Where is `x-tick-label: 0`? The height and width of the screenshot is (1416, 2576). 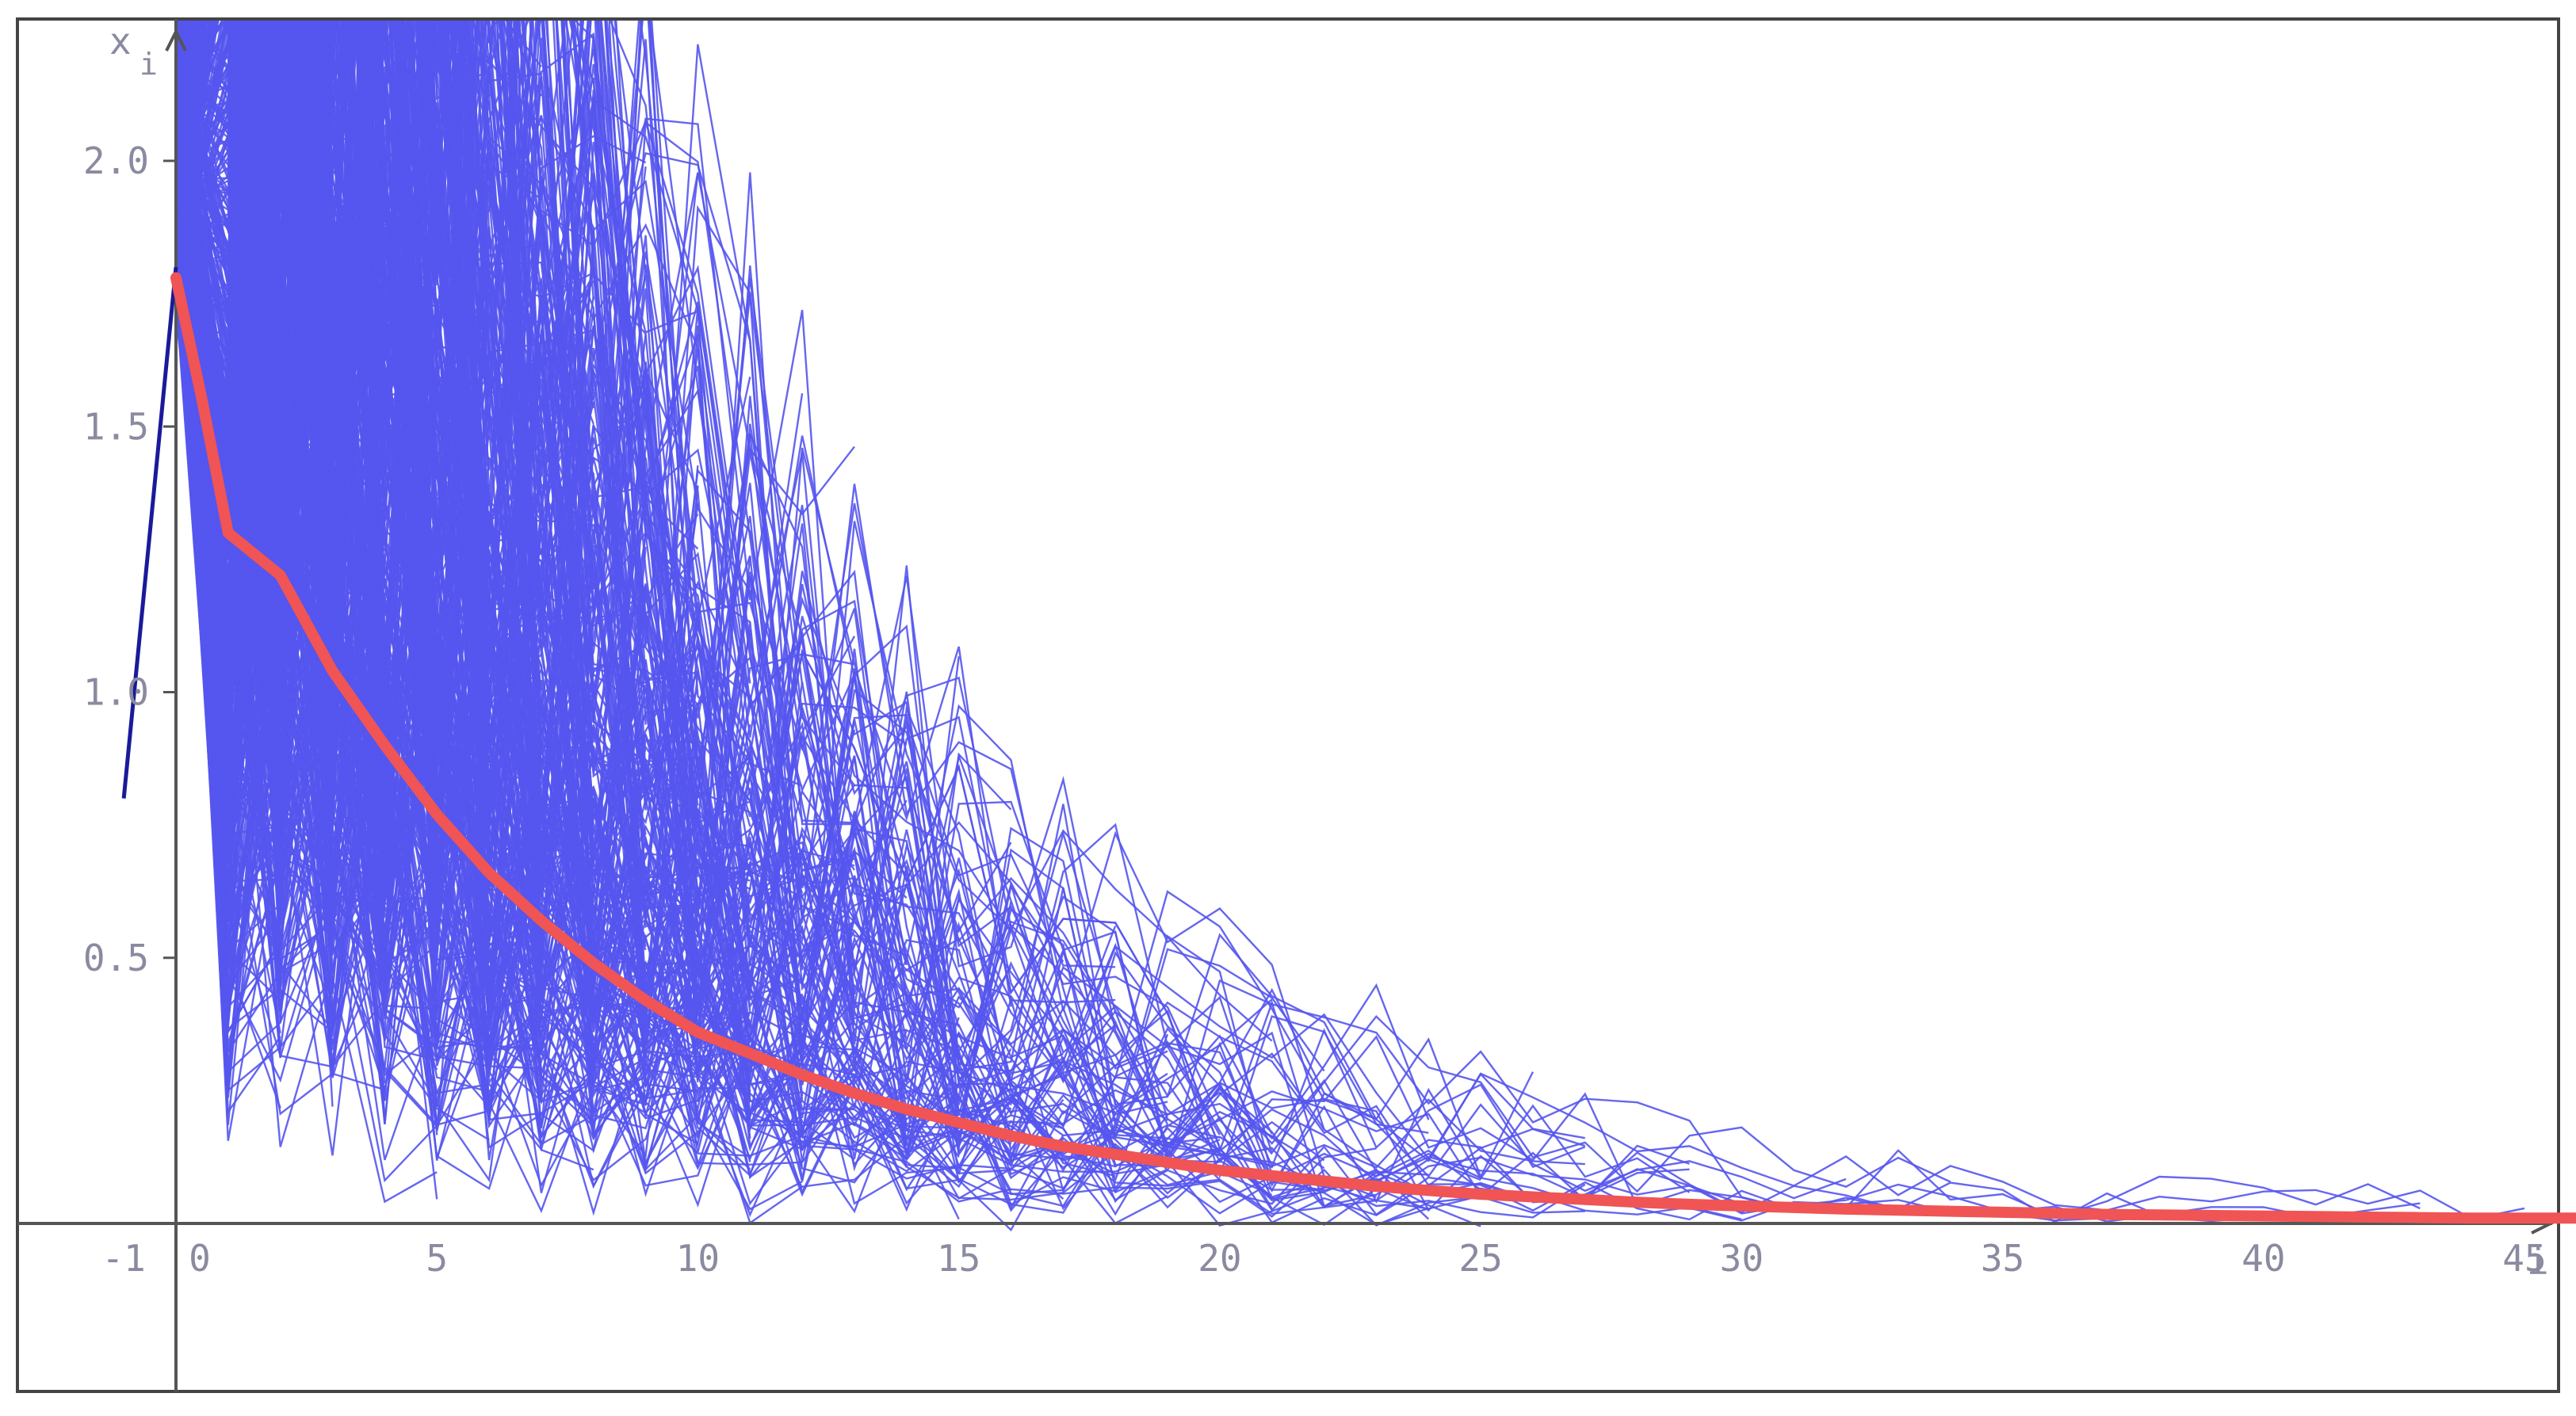 x-tick-label: 0 is located at coordinates (200, 1258).